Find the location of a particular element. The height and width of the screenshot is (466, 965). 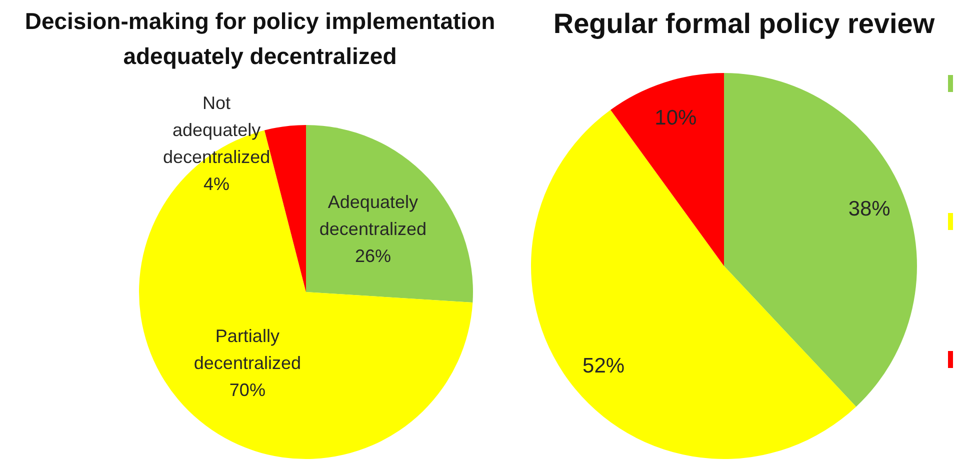

slice-label: Partially decentralized is located at coordinates (247, 349).